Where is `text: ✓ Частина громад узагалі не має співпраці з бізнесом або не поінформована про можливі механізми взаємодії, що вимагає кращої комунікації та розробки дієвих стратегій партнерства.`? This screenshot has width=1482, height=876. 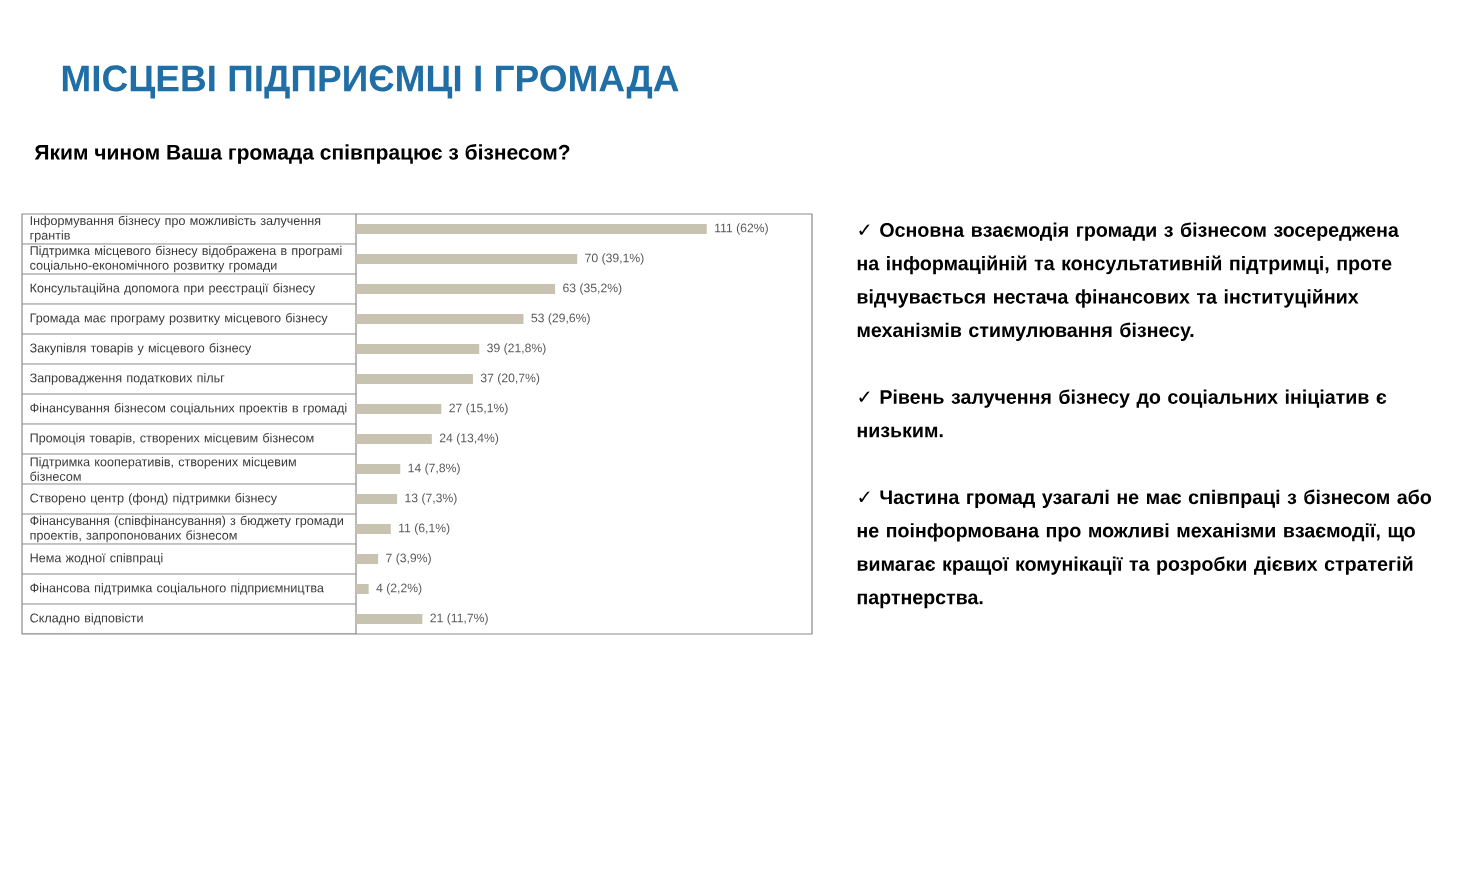
text: ✓ Частина громад узагалі не має співпраці з бізнесом або не поінформована про можливі механізми взаємодії, що вимагає кращої комунікації та розробки дієвих стратегій партнерства. is located at coordinates (1144, 549).